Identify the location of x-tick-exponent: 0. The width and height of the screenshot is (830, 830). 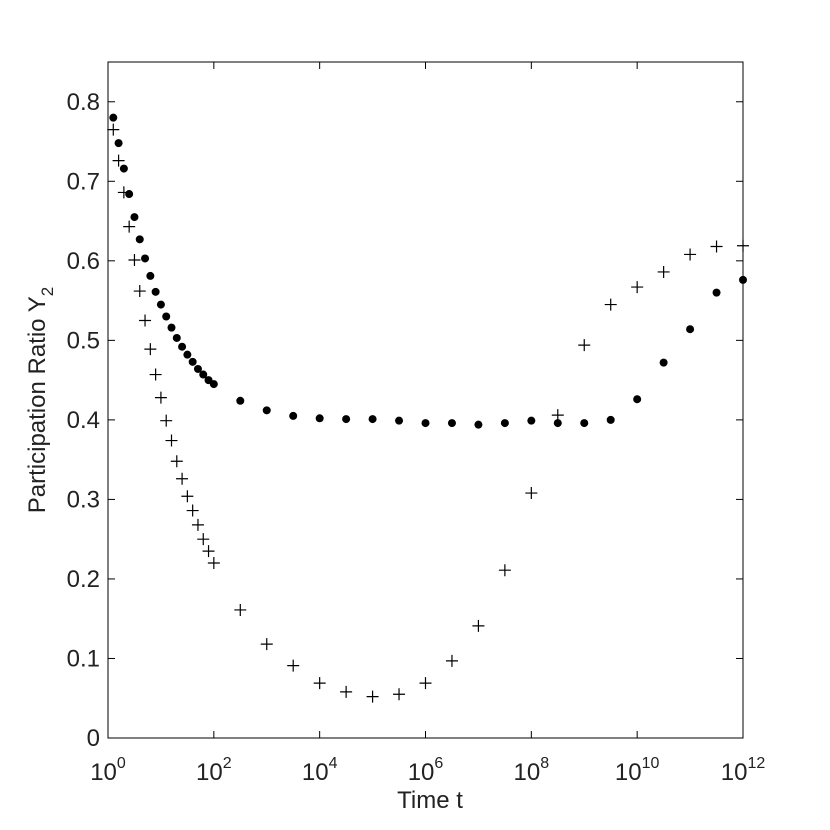
(121, 763).